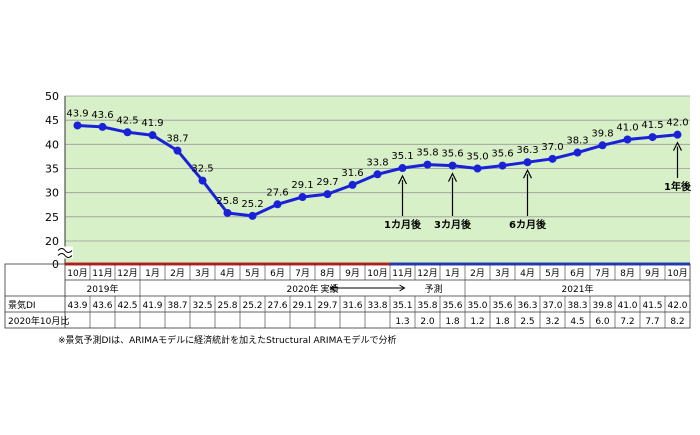  What do you see at coordinates (52, 144) in the screenshot?
I see `y-tick-label: 40` at bounding box center [52, 144].